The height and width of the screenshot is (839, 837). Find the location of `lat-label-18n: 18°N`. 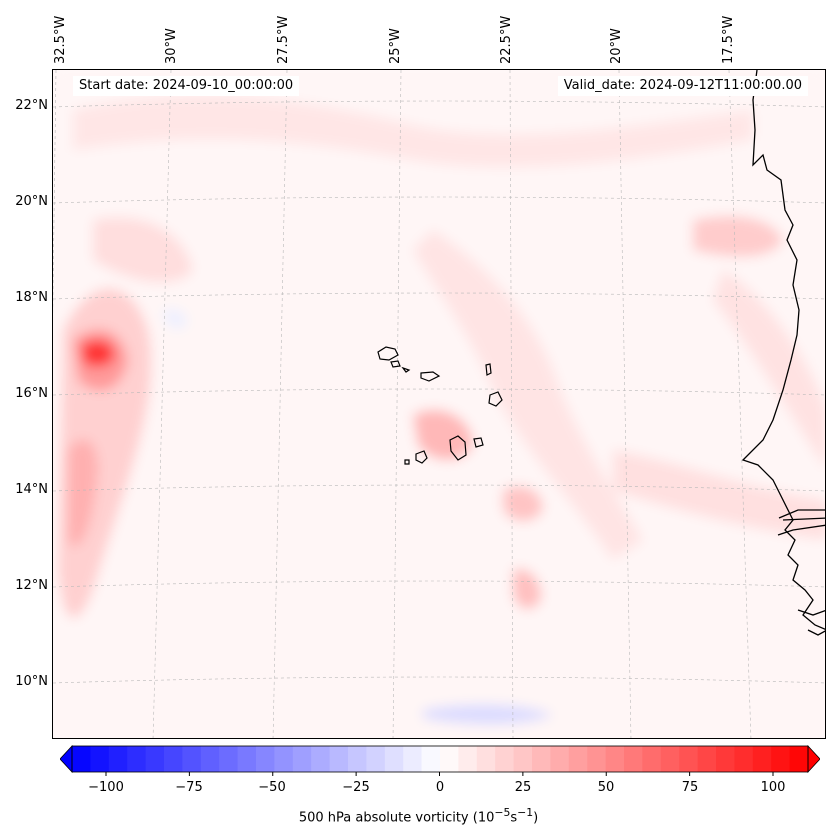

lat-label-18n: 18°N is located at coordinates (31, 297).